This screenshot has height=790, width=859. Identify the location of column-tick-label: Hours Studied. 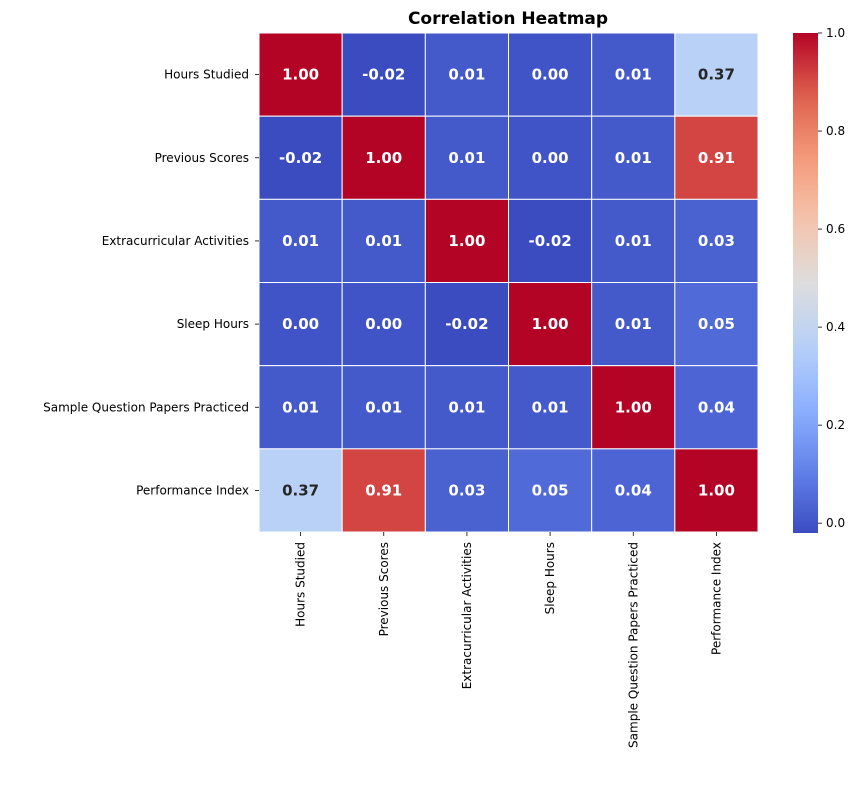
(301, 584).